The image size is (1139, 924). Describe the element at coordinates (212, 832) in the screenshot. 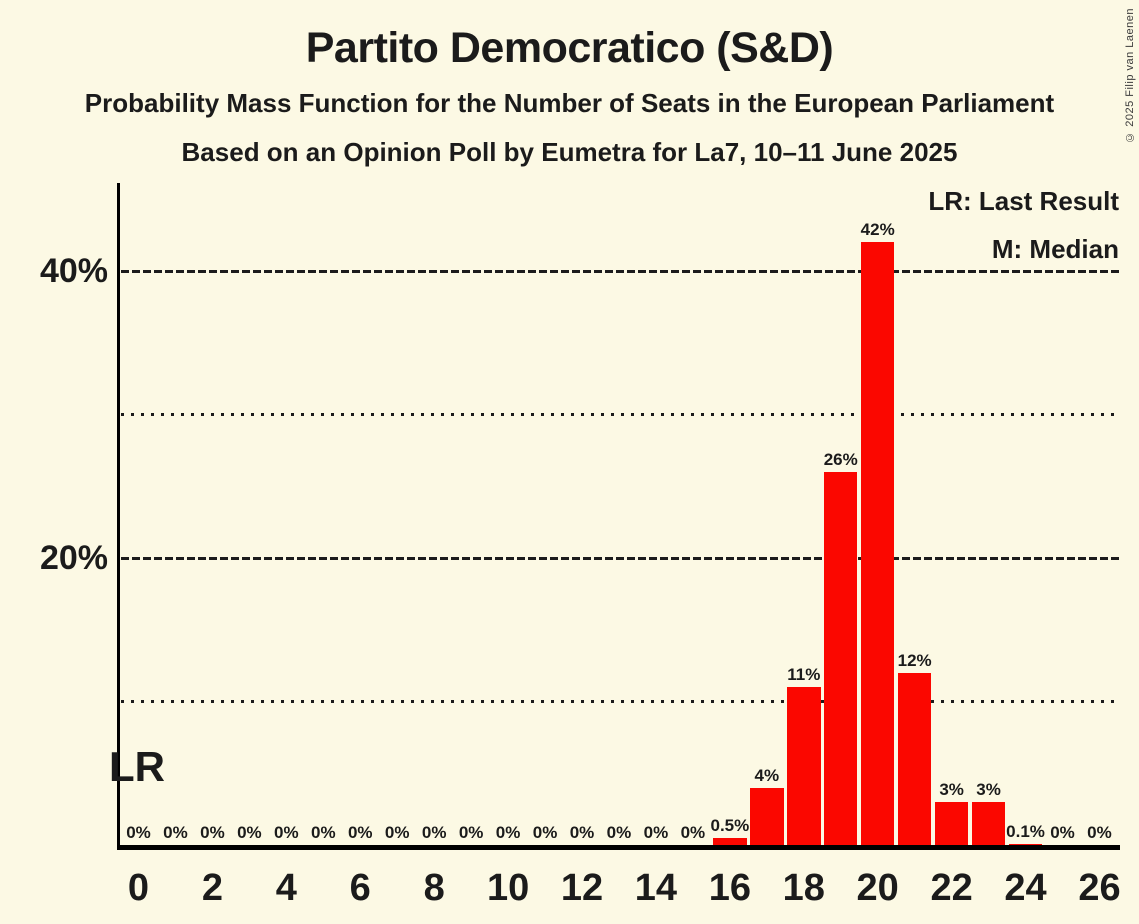

I see `bar-label-seat-2: 0%` at that location.